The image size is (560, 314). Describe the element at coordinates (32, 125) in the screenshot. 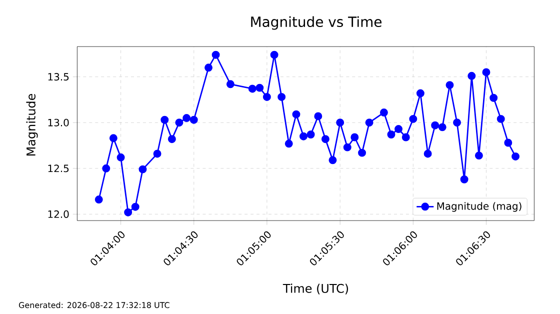

I see `y-axis-title: Magnitude` at that location.